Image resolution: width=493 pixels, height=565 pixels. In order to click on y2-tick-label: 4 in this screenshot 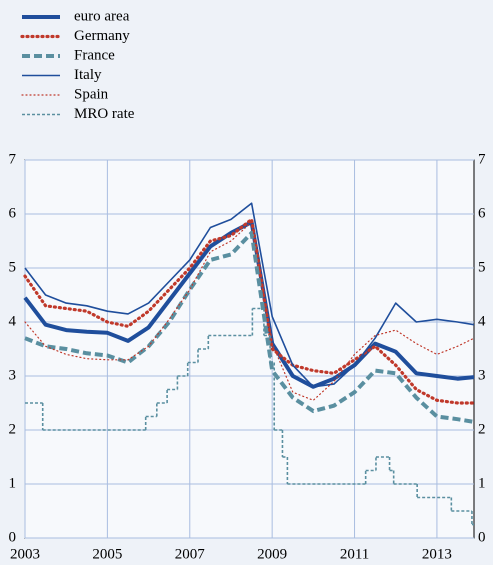, I will do `click(482, 321)`.